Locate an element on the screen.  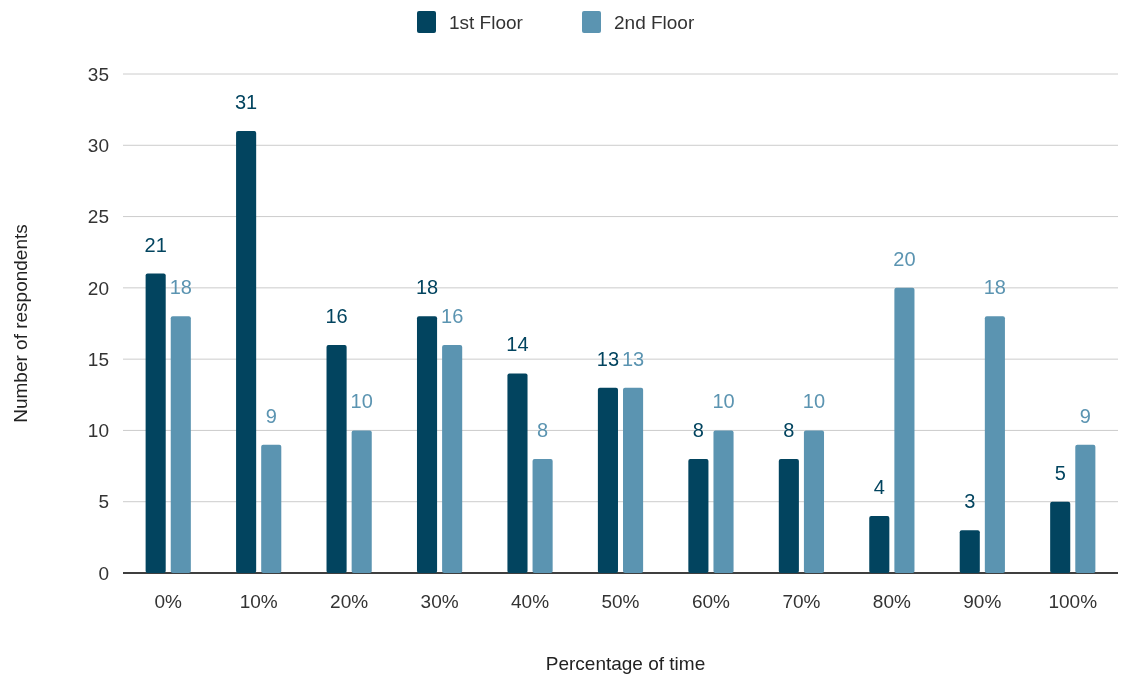
legend-label: 1st Floor is located at coordinates (486, 22).